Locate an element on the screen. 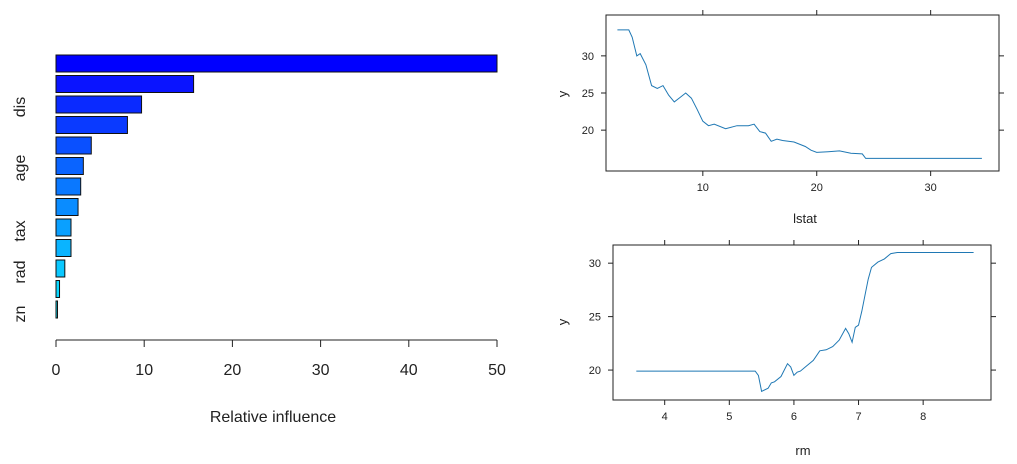  ylabel-age: age is located at coordinates (20, 168).